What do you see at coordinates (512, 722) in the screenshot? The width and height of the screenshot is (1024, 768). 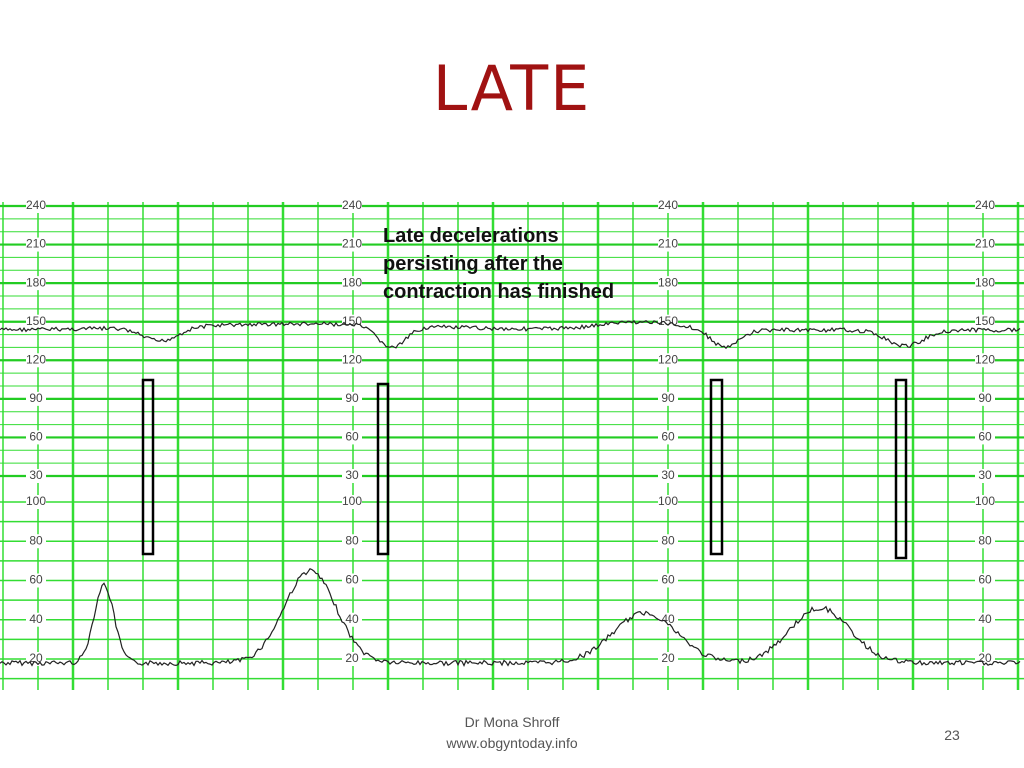 I see `footer-author: Dr Mona Shroff` at bounding box center [512, 722].